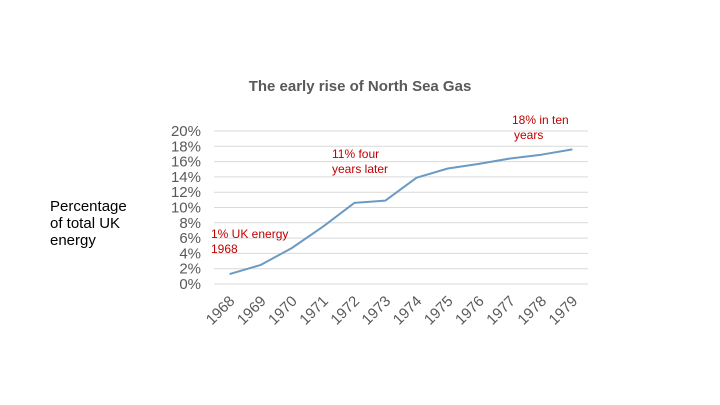  I want to click on y-tick-label: 18%, so click(186, 146).